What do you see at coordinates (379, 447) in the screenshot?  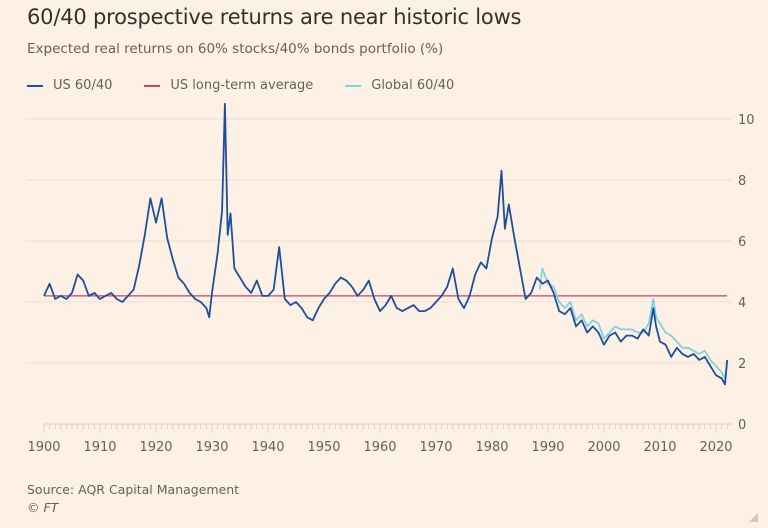 I see `x-tick-label: 1960` at bounding box center [379, 447].